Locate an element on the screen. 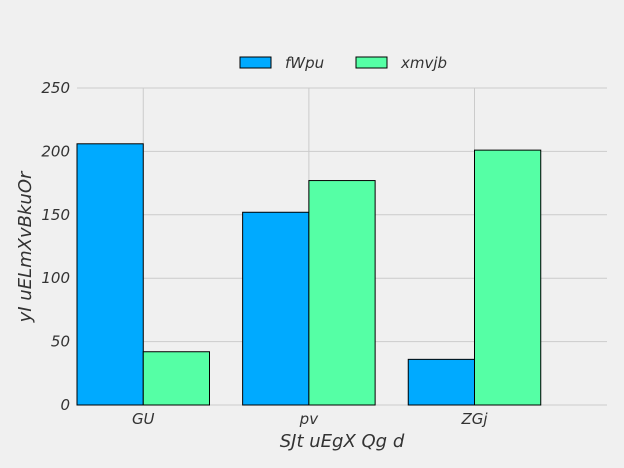 The height and width of the screenshot is (468, 624). y-tick-label: 50 is located at coordinates (60, 342).